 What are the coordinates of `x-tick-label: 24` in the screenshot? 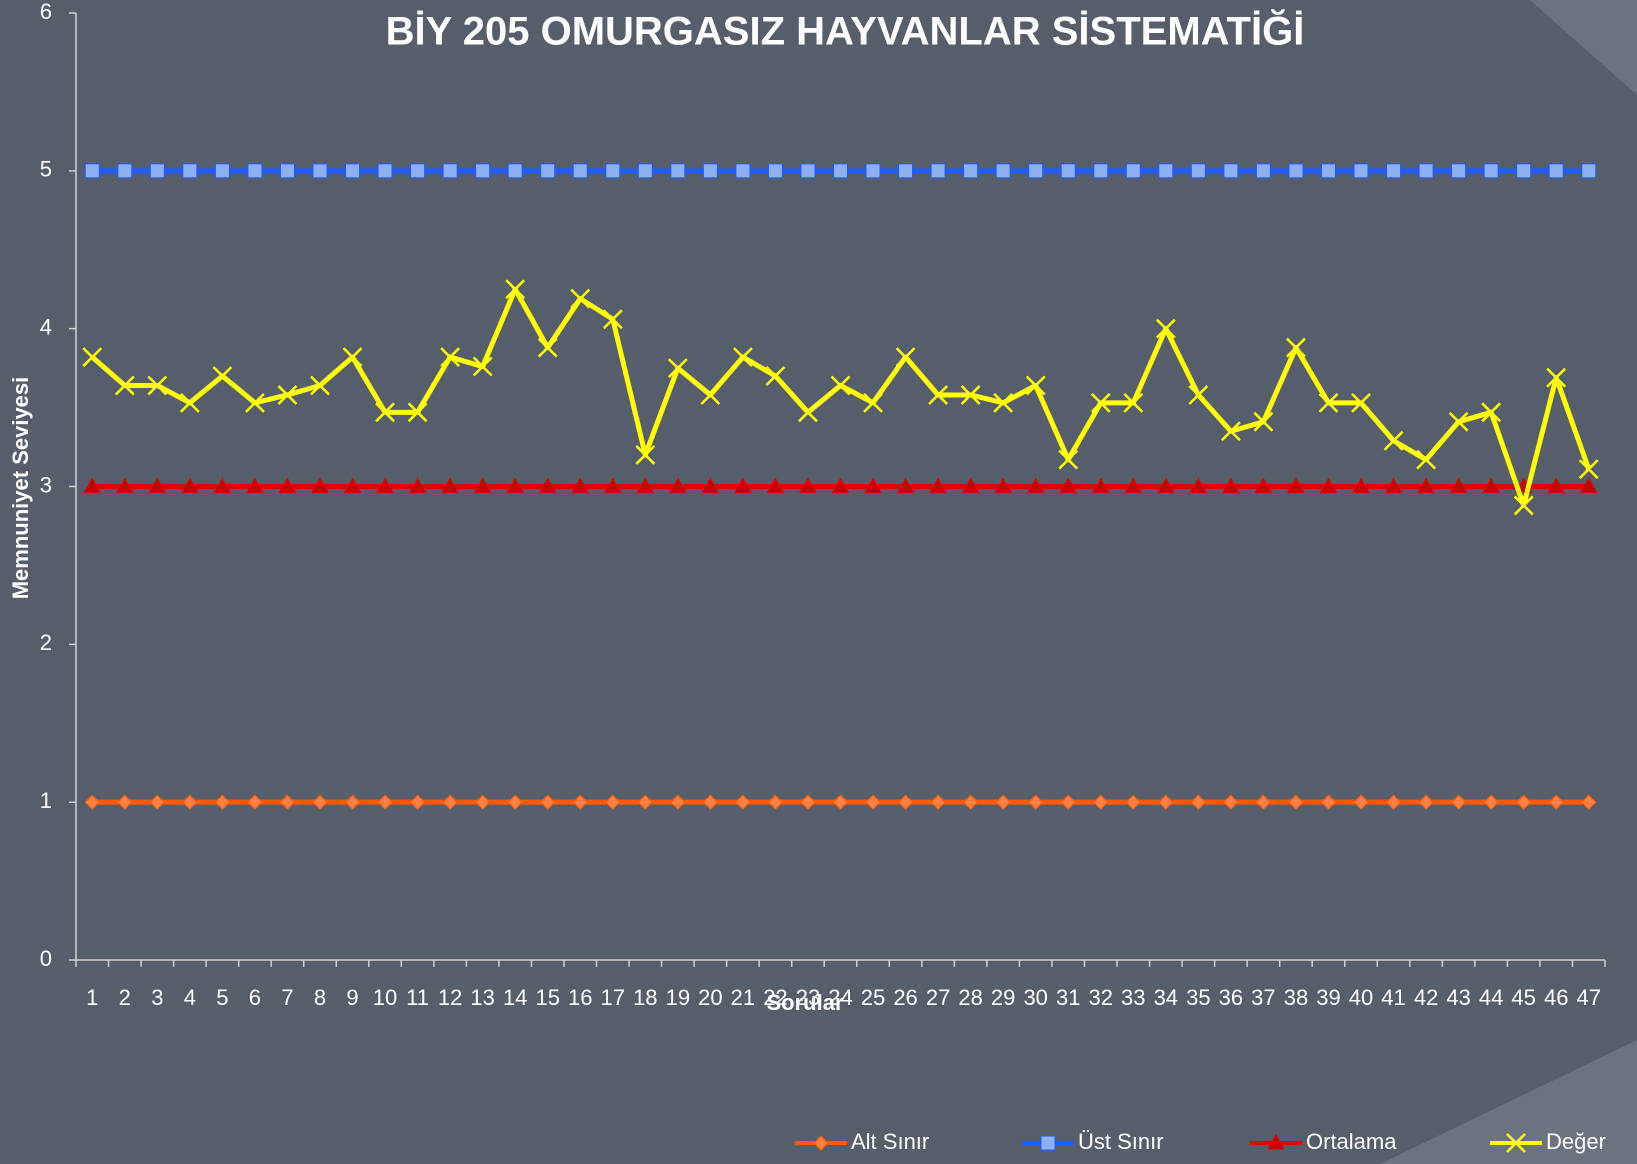 It's located at (840, 997).